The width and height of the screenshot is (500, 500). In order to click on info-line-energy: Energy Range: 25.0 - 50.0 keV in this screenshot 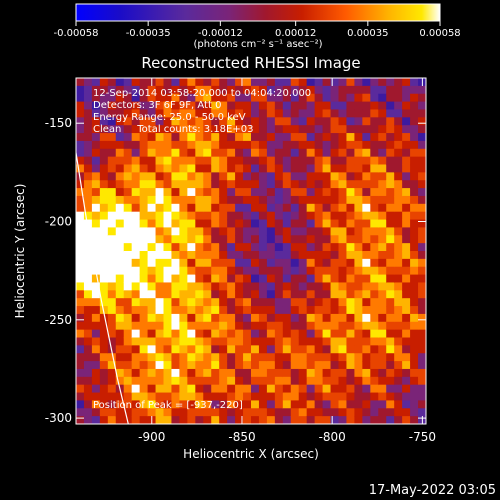, I will do `click(169, 117)`.